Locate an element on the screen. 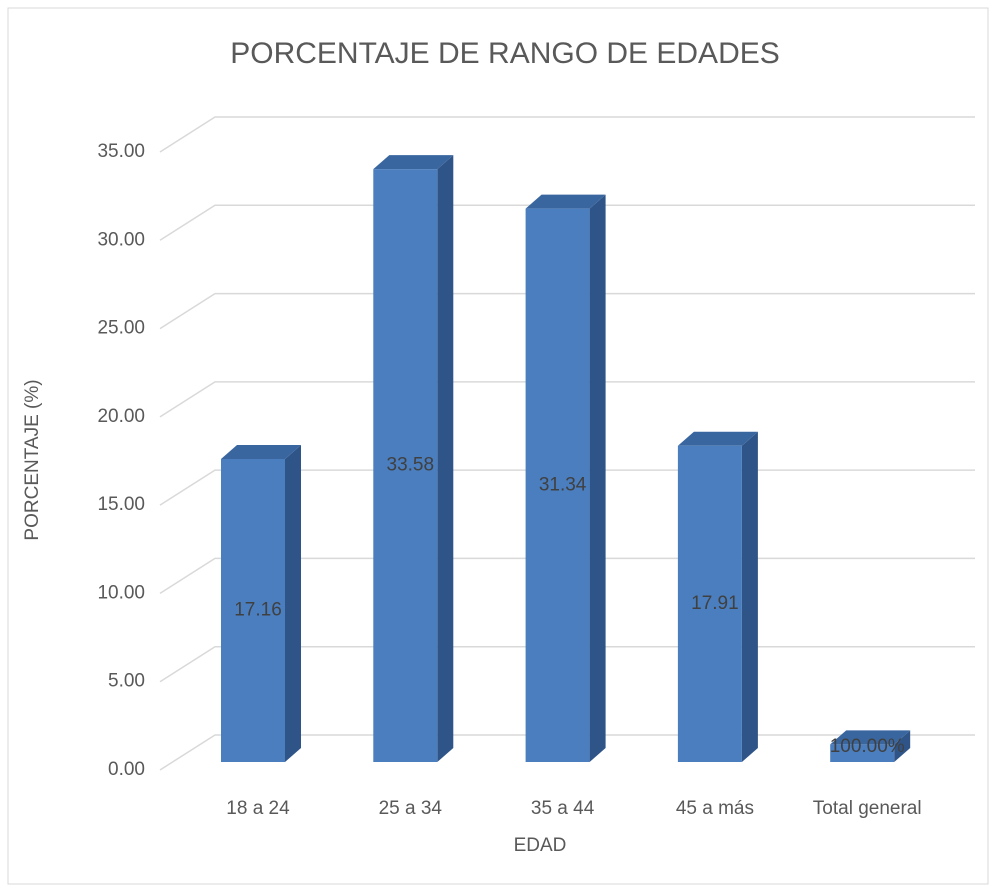 This screenshot has height=892, width=996. y-tick-label: 20.00 is located at coordinates (121, 416).